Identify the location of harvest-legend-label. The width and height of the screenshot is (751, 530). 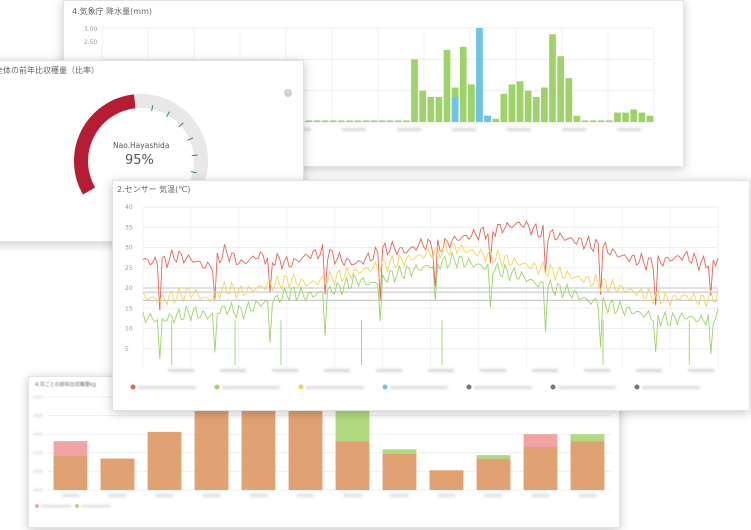
(56, 506).